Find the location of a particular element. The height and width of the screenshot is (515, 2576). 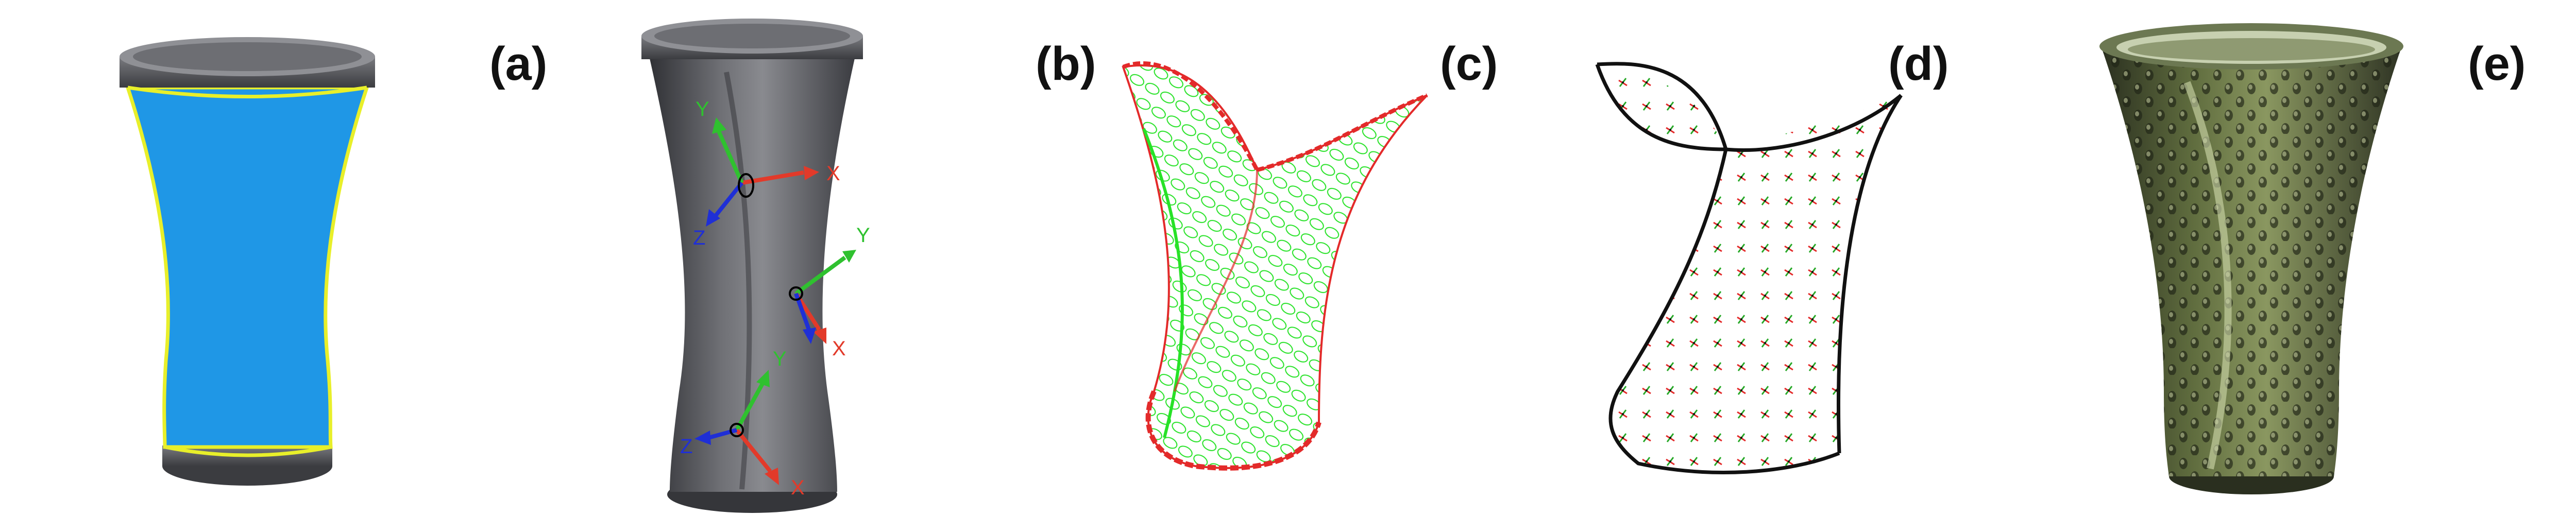

vase-a-model is located at coordinates (247, 261).